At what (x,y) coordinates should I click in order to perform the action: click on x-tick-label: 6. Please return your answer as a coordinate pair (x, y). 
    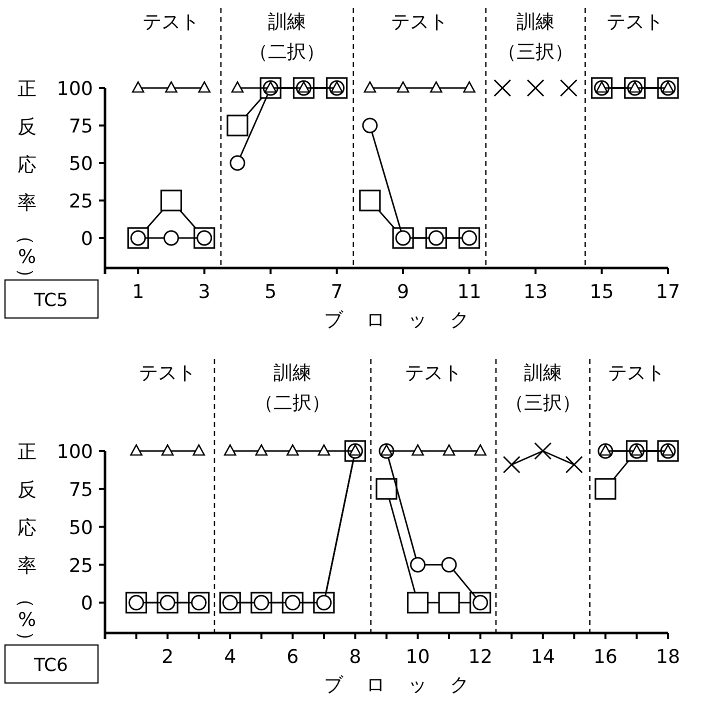
    Looking at the image, I should click on (292, 657).